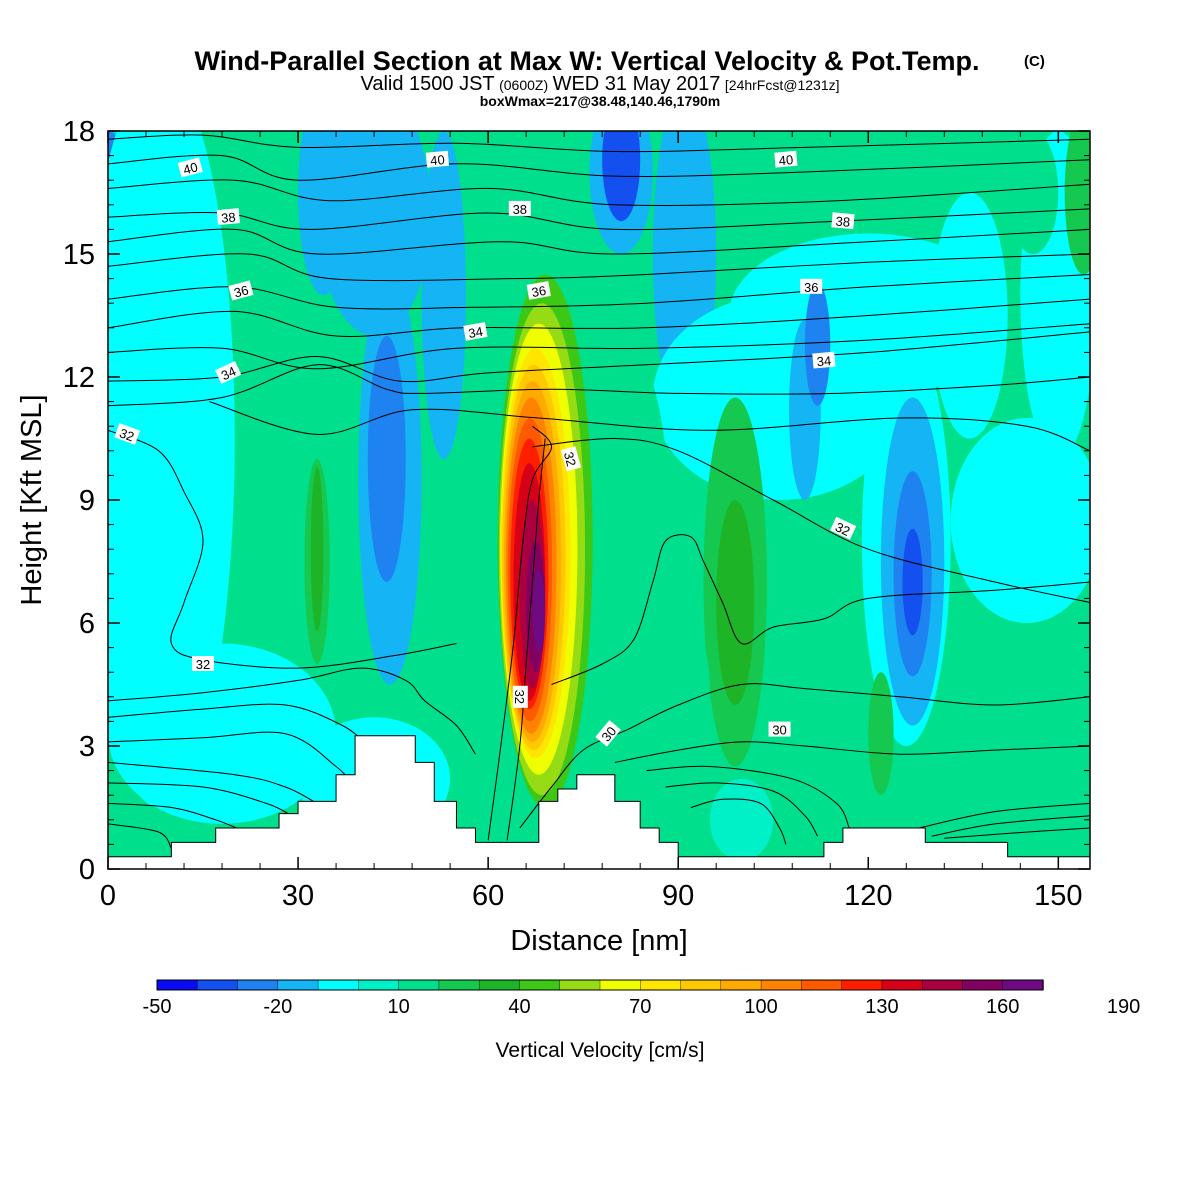 This screenshot has width=1200, height=1200. I want to click on colorbar: -50 -20 10 40 70 100 130 160 190, so click(641, 998).